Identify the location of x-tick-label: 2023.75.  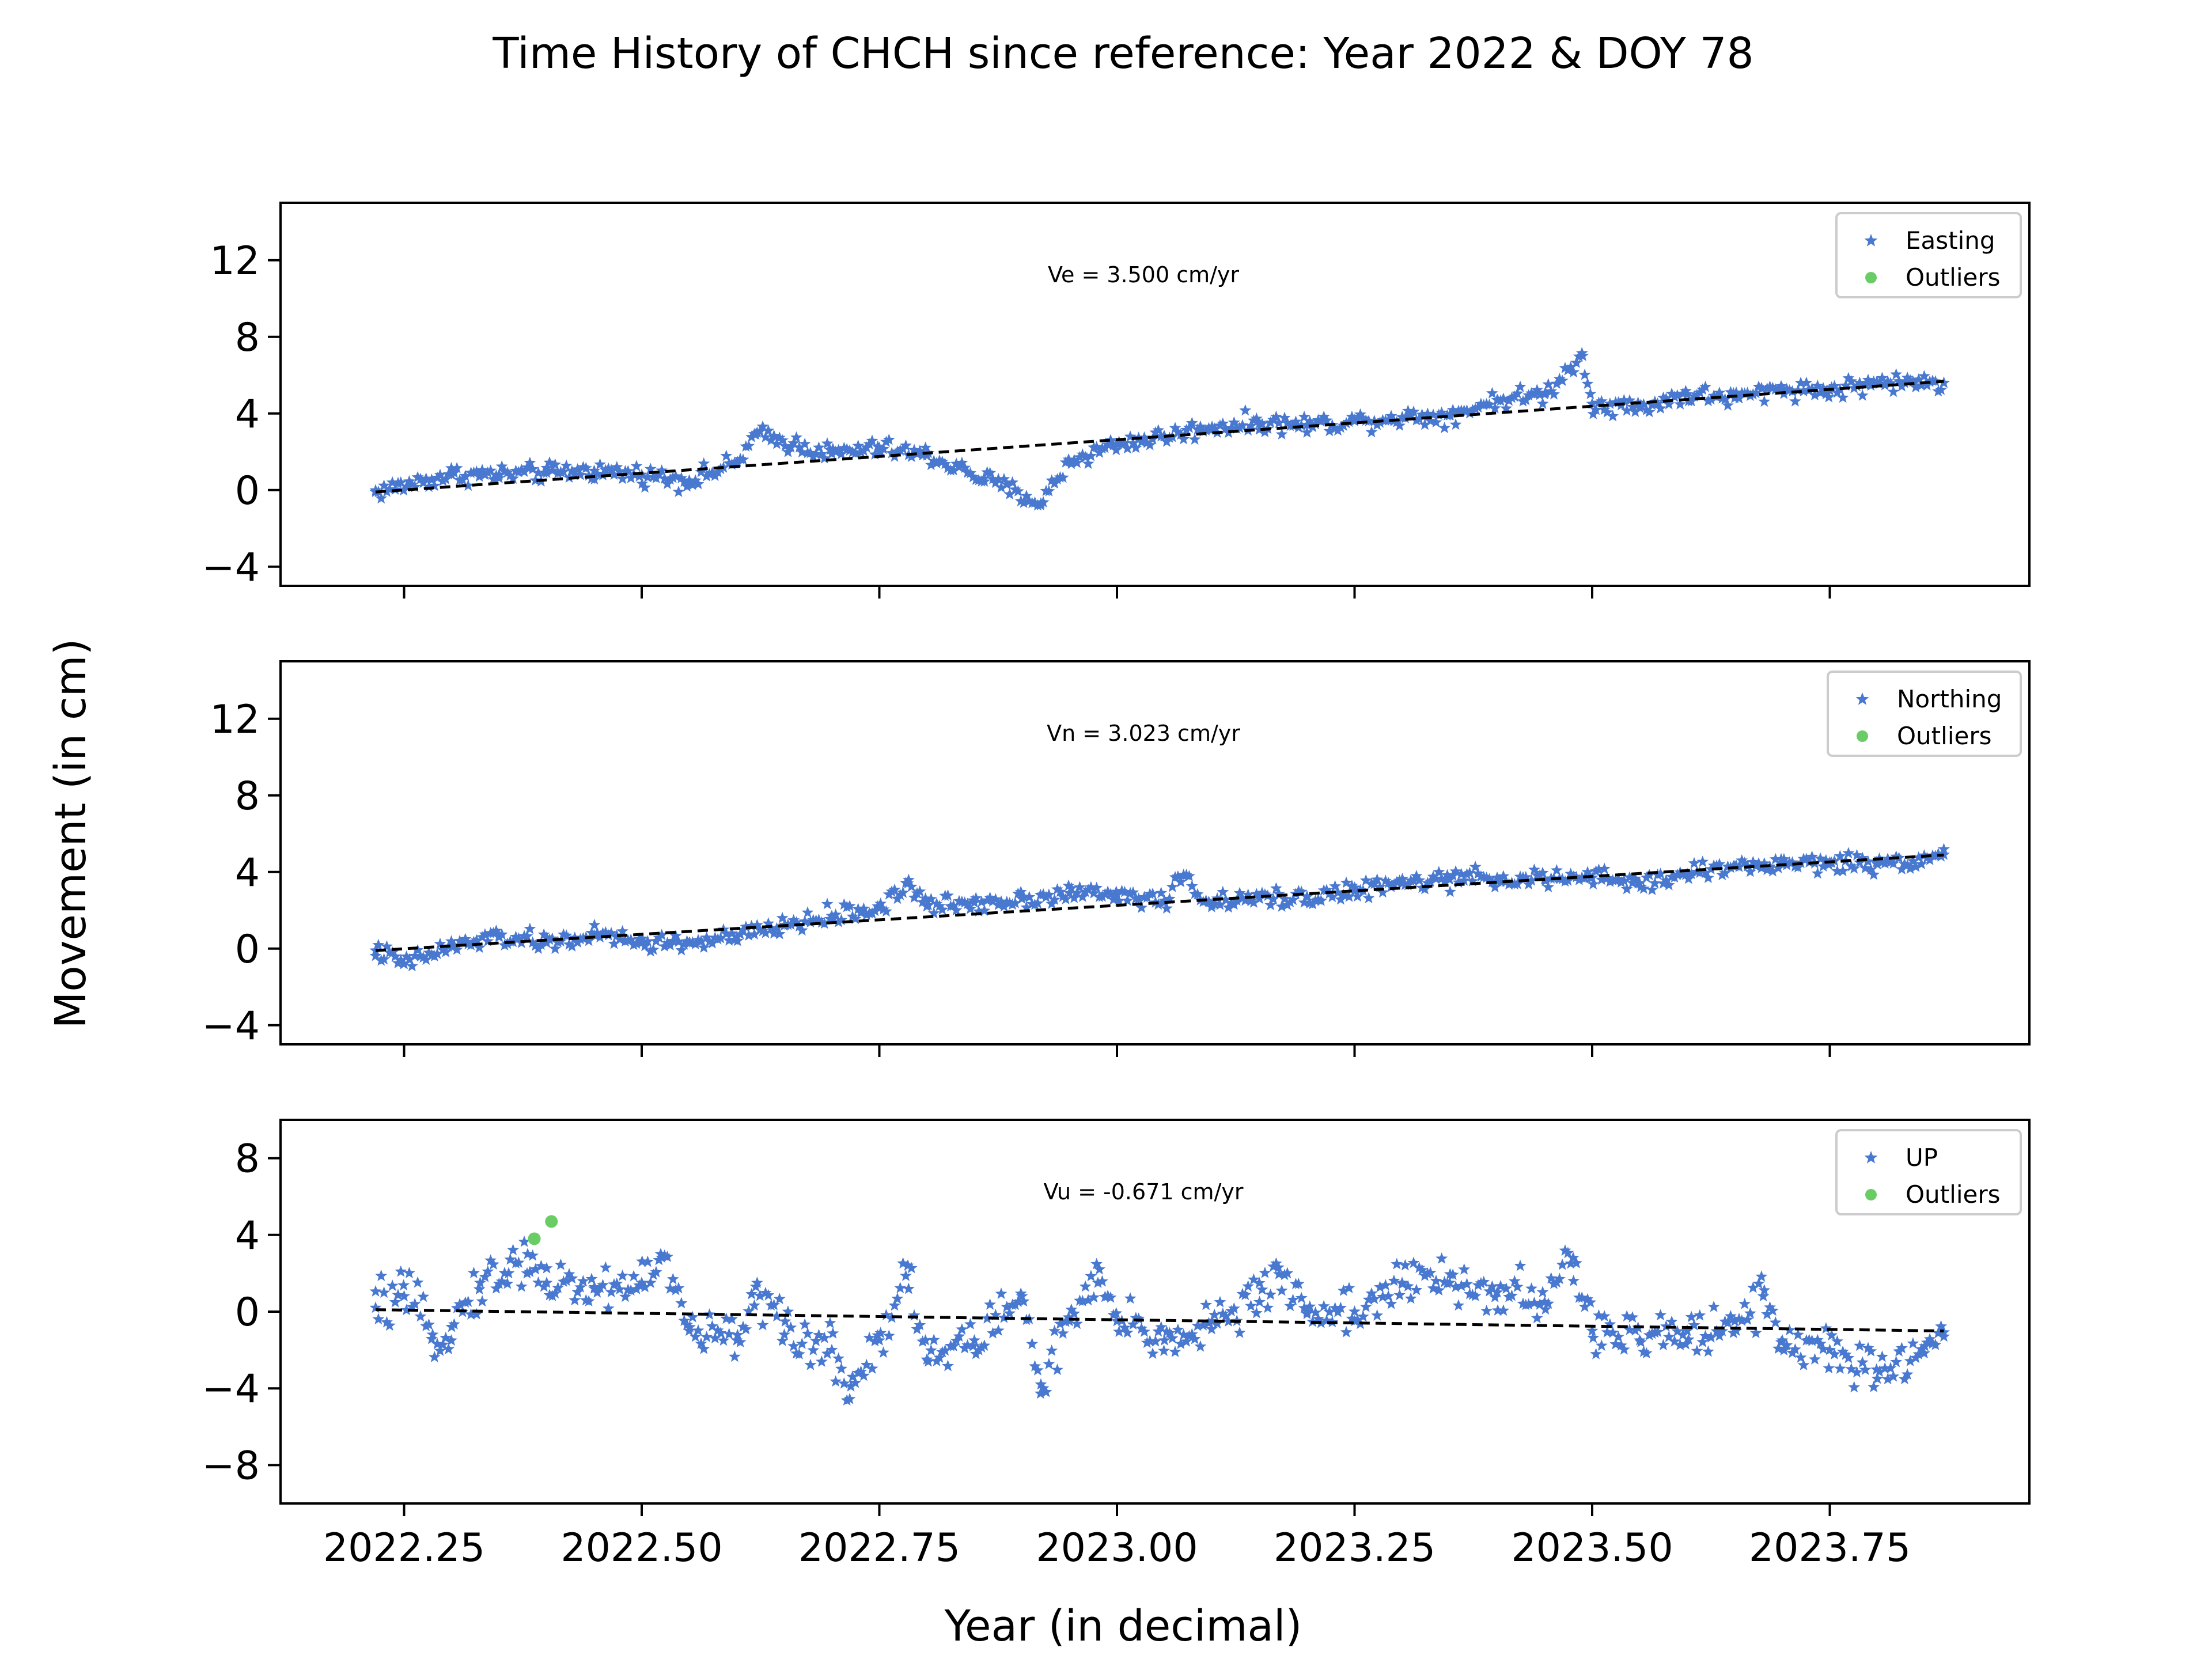
(1830, 1548).